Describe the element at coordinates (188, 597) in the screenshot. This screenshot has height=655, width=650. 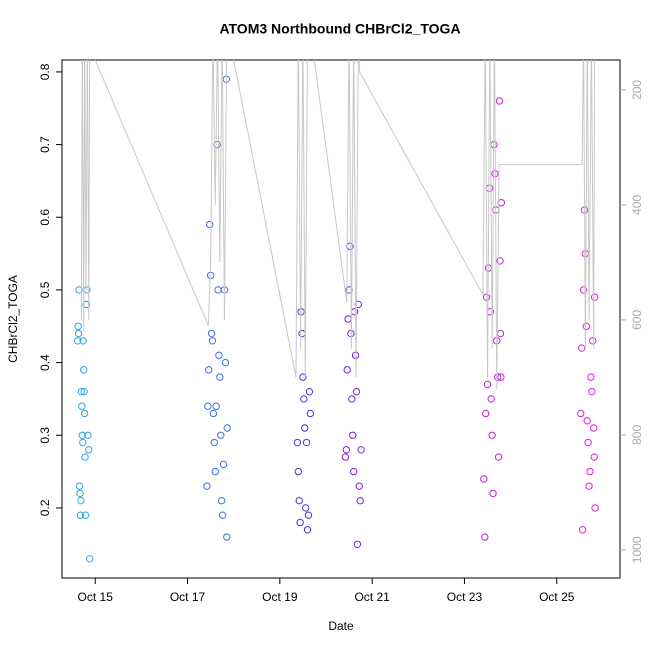
I see `x-tick-label: Oct 17` at that location.